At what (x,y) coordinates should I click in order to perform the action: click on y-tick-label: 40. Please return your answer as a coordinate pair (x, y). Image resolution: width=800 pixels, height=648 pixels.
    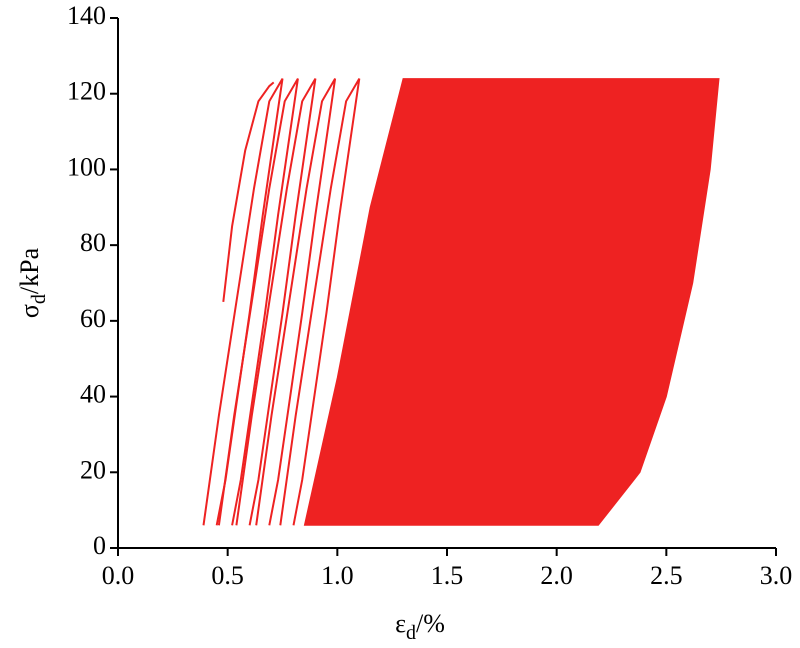
    Looking at the image, I should click on (93, 394).